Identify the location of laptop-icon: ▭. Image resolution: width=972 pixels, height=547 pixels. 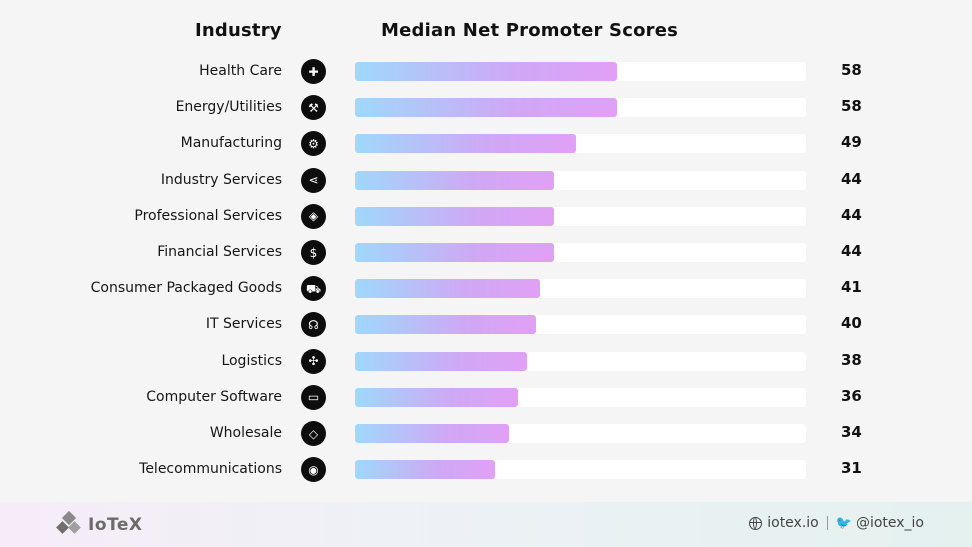
(313, 397).